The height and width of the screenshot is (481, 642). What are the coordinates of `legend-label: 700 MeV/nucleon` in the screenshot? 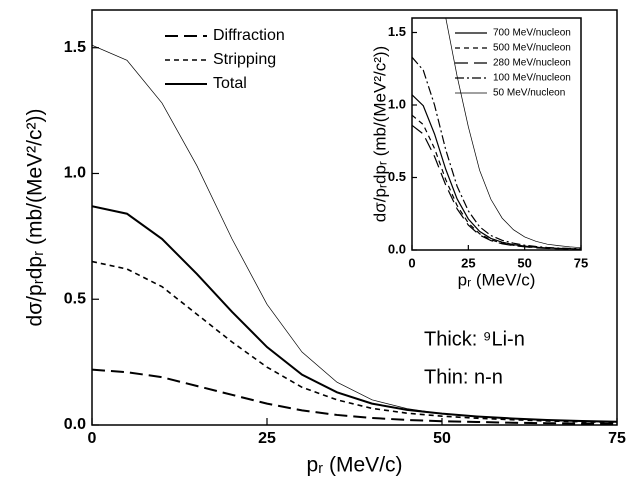 It's located at (532, 33).